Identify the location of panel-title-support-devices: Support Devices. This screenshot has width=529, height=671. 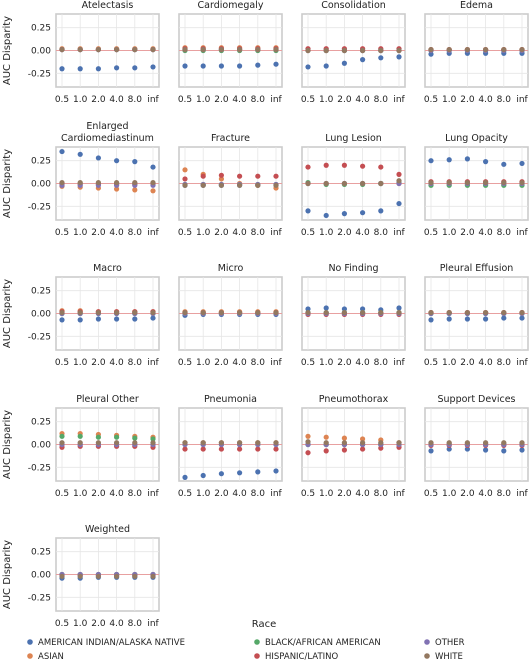
(476, 399).